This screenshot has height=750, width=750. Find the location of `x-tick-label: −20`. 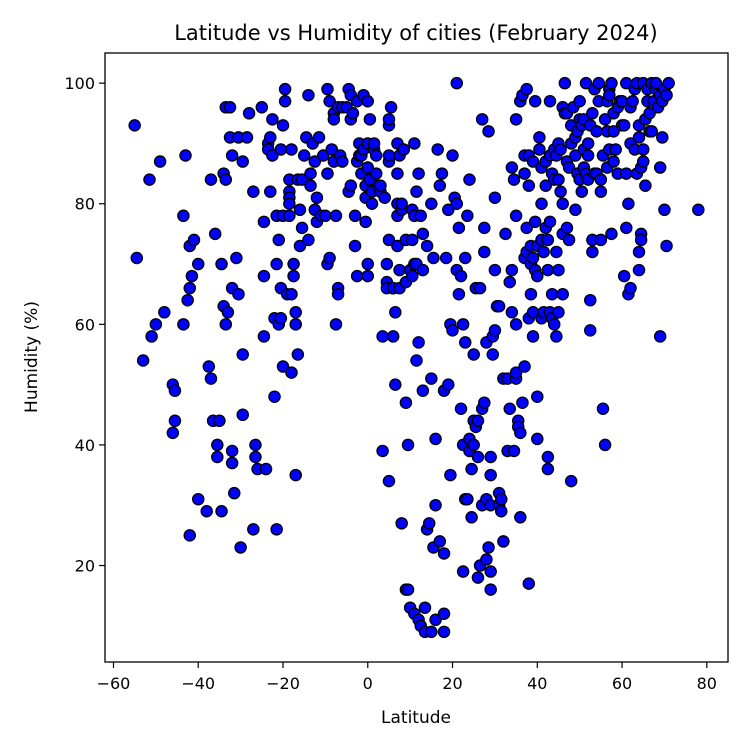

x-tick-label: −20 is located at coordinates (283, 683).